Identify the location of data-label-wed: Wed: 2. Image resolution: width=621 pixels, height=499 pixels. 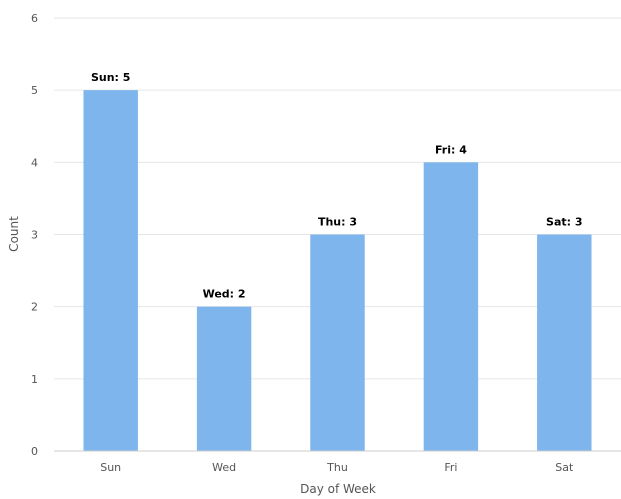
(224, 294).